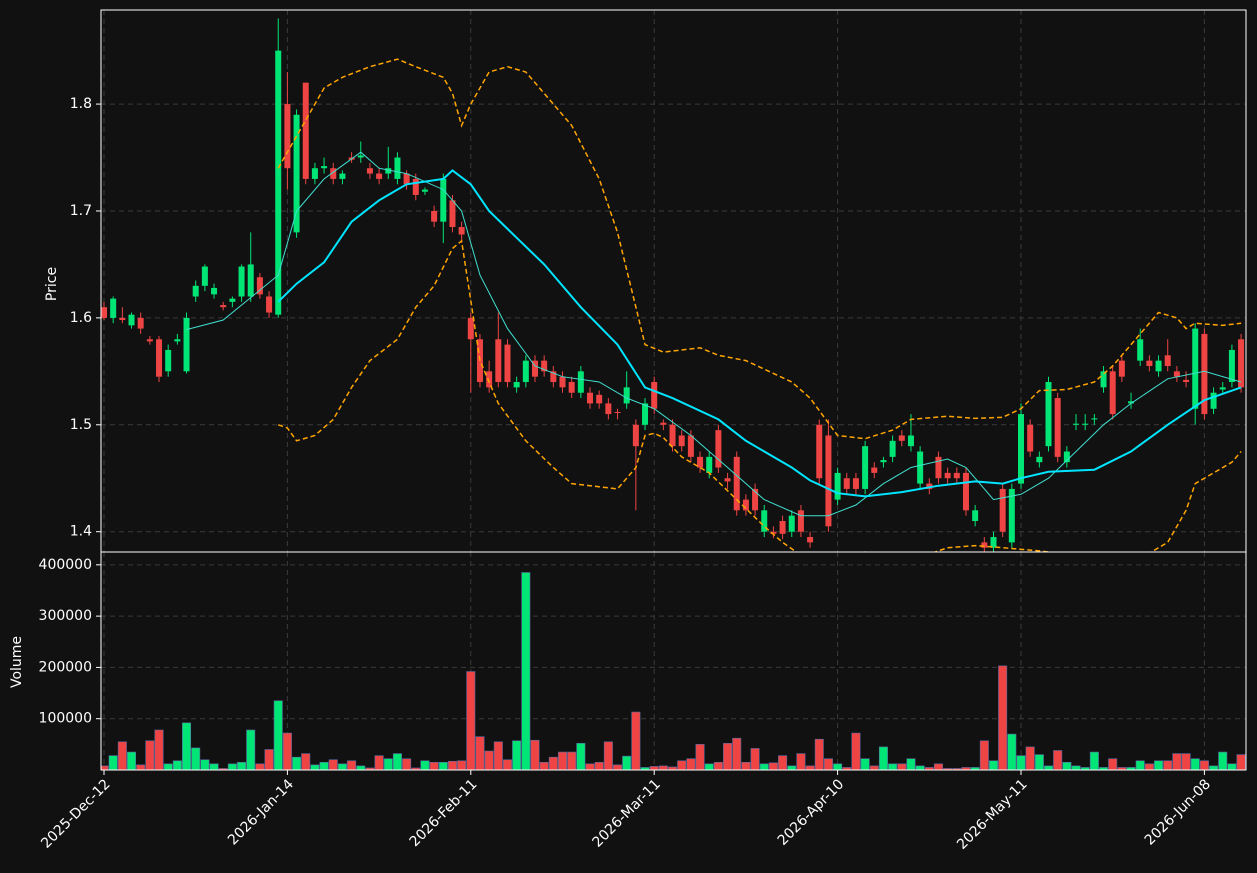 The height and width of the screenshot is (873, 1257). I want to click on volume-axis-label: Volume, so click(17, 662).